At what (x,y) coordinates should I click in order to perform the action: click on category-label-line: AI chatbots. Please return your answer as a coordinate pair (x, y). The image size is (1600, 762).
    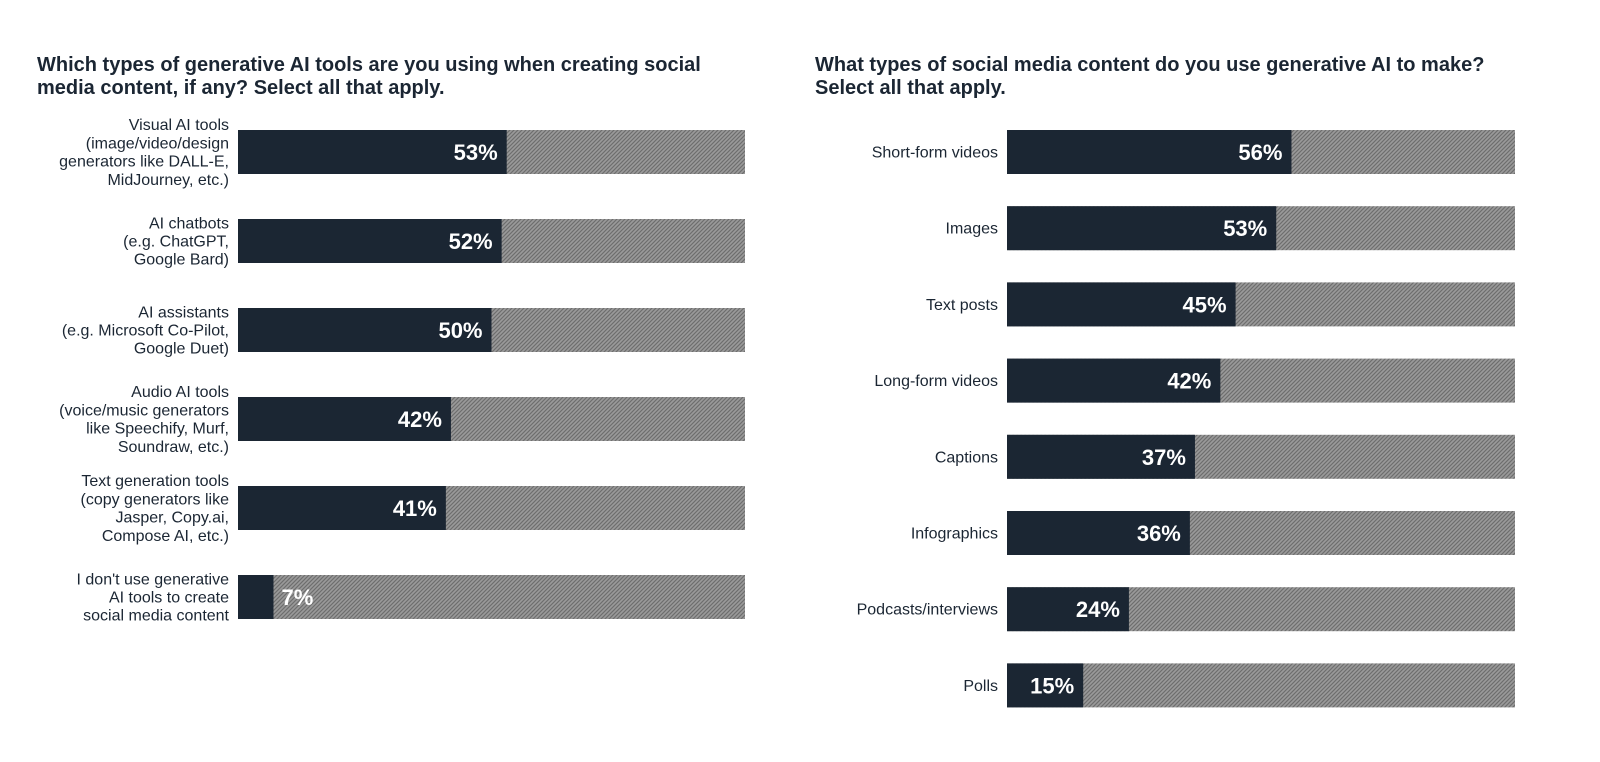
    Looking at the image, I should click on (189, 223).